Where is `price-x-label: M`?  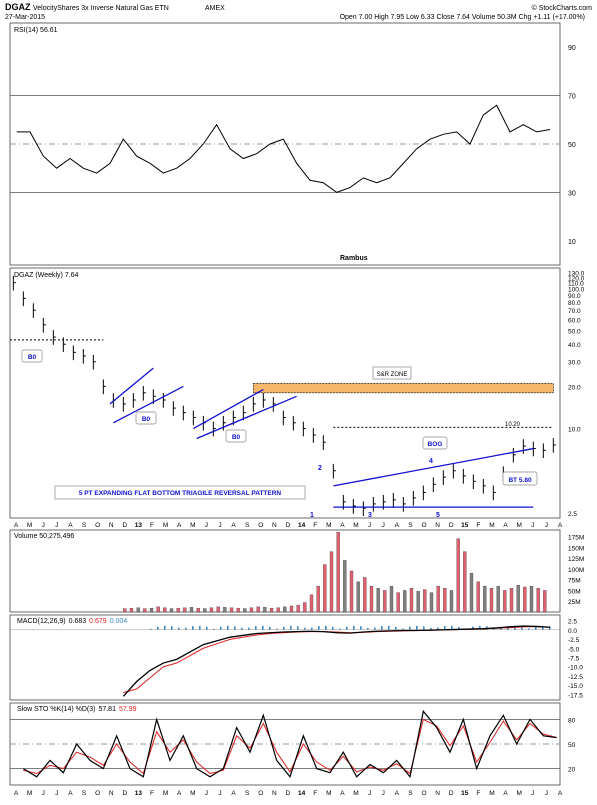
price-x-label: M is located at coordinates (355, 525).